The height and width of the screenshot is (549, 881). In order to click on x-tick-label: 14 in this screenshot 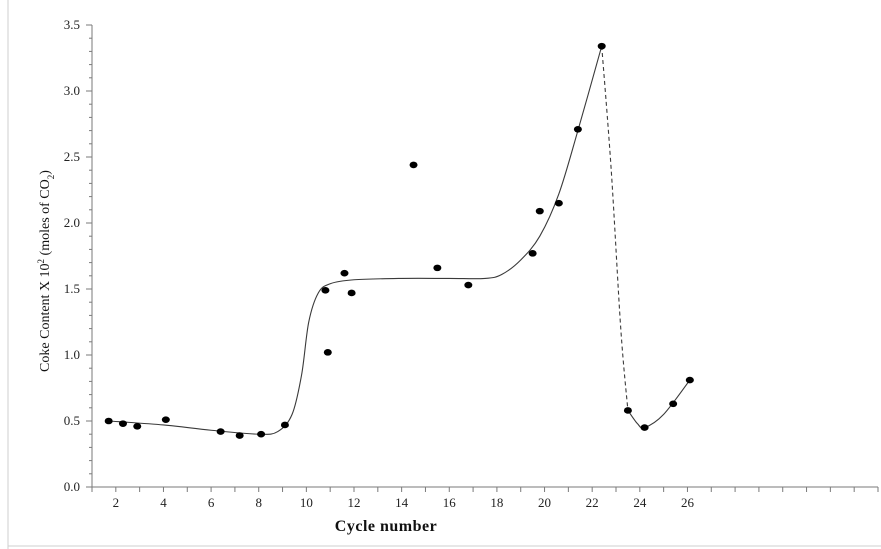, I will do `click(402, 502)`.